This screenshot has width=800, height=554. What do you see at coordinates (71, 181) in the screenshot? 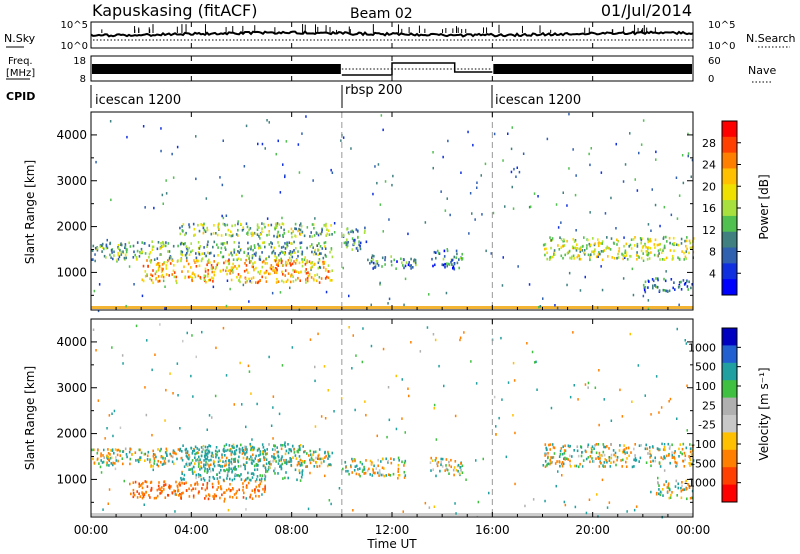
I see `y-tick-label: 3000` at bounding box center [71, 181].